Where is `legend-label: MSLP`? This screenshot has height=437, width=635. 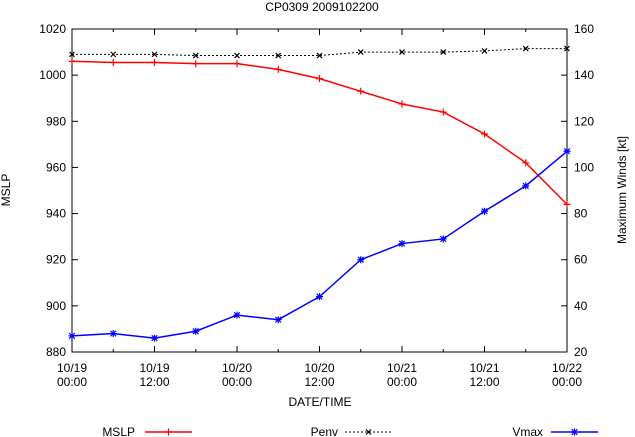
legend-label: MSLP is located at coordinates (118, 431).